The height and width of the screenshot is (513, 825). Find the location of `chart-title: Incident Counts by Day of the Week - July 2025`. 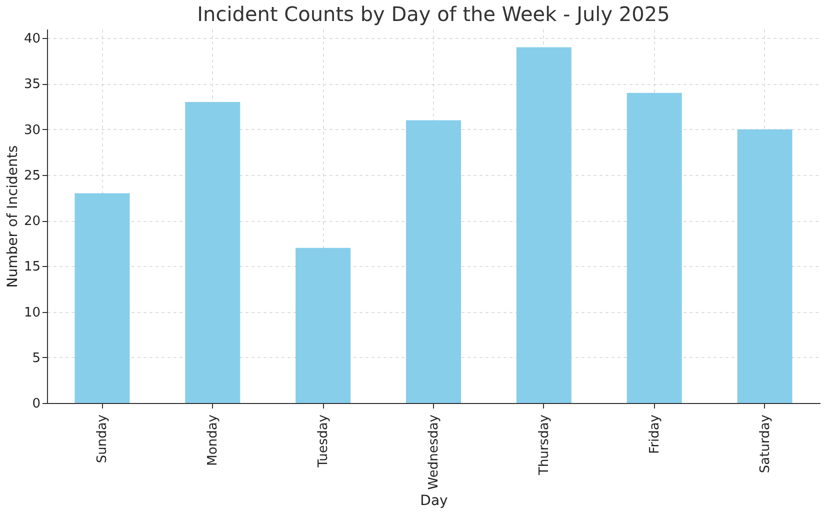

chart-title: Incident Counts by Day of the Week - July 2025 is located at coordinates (433, 14).